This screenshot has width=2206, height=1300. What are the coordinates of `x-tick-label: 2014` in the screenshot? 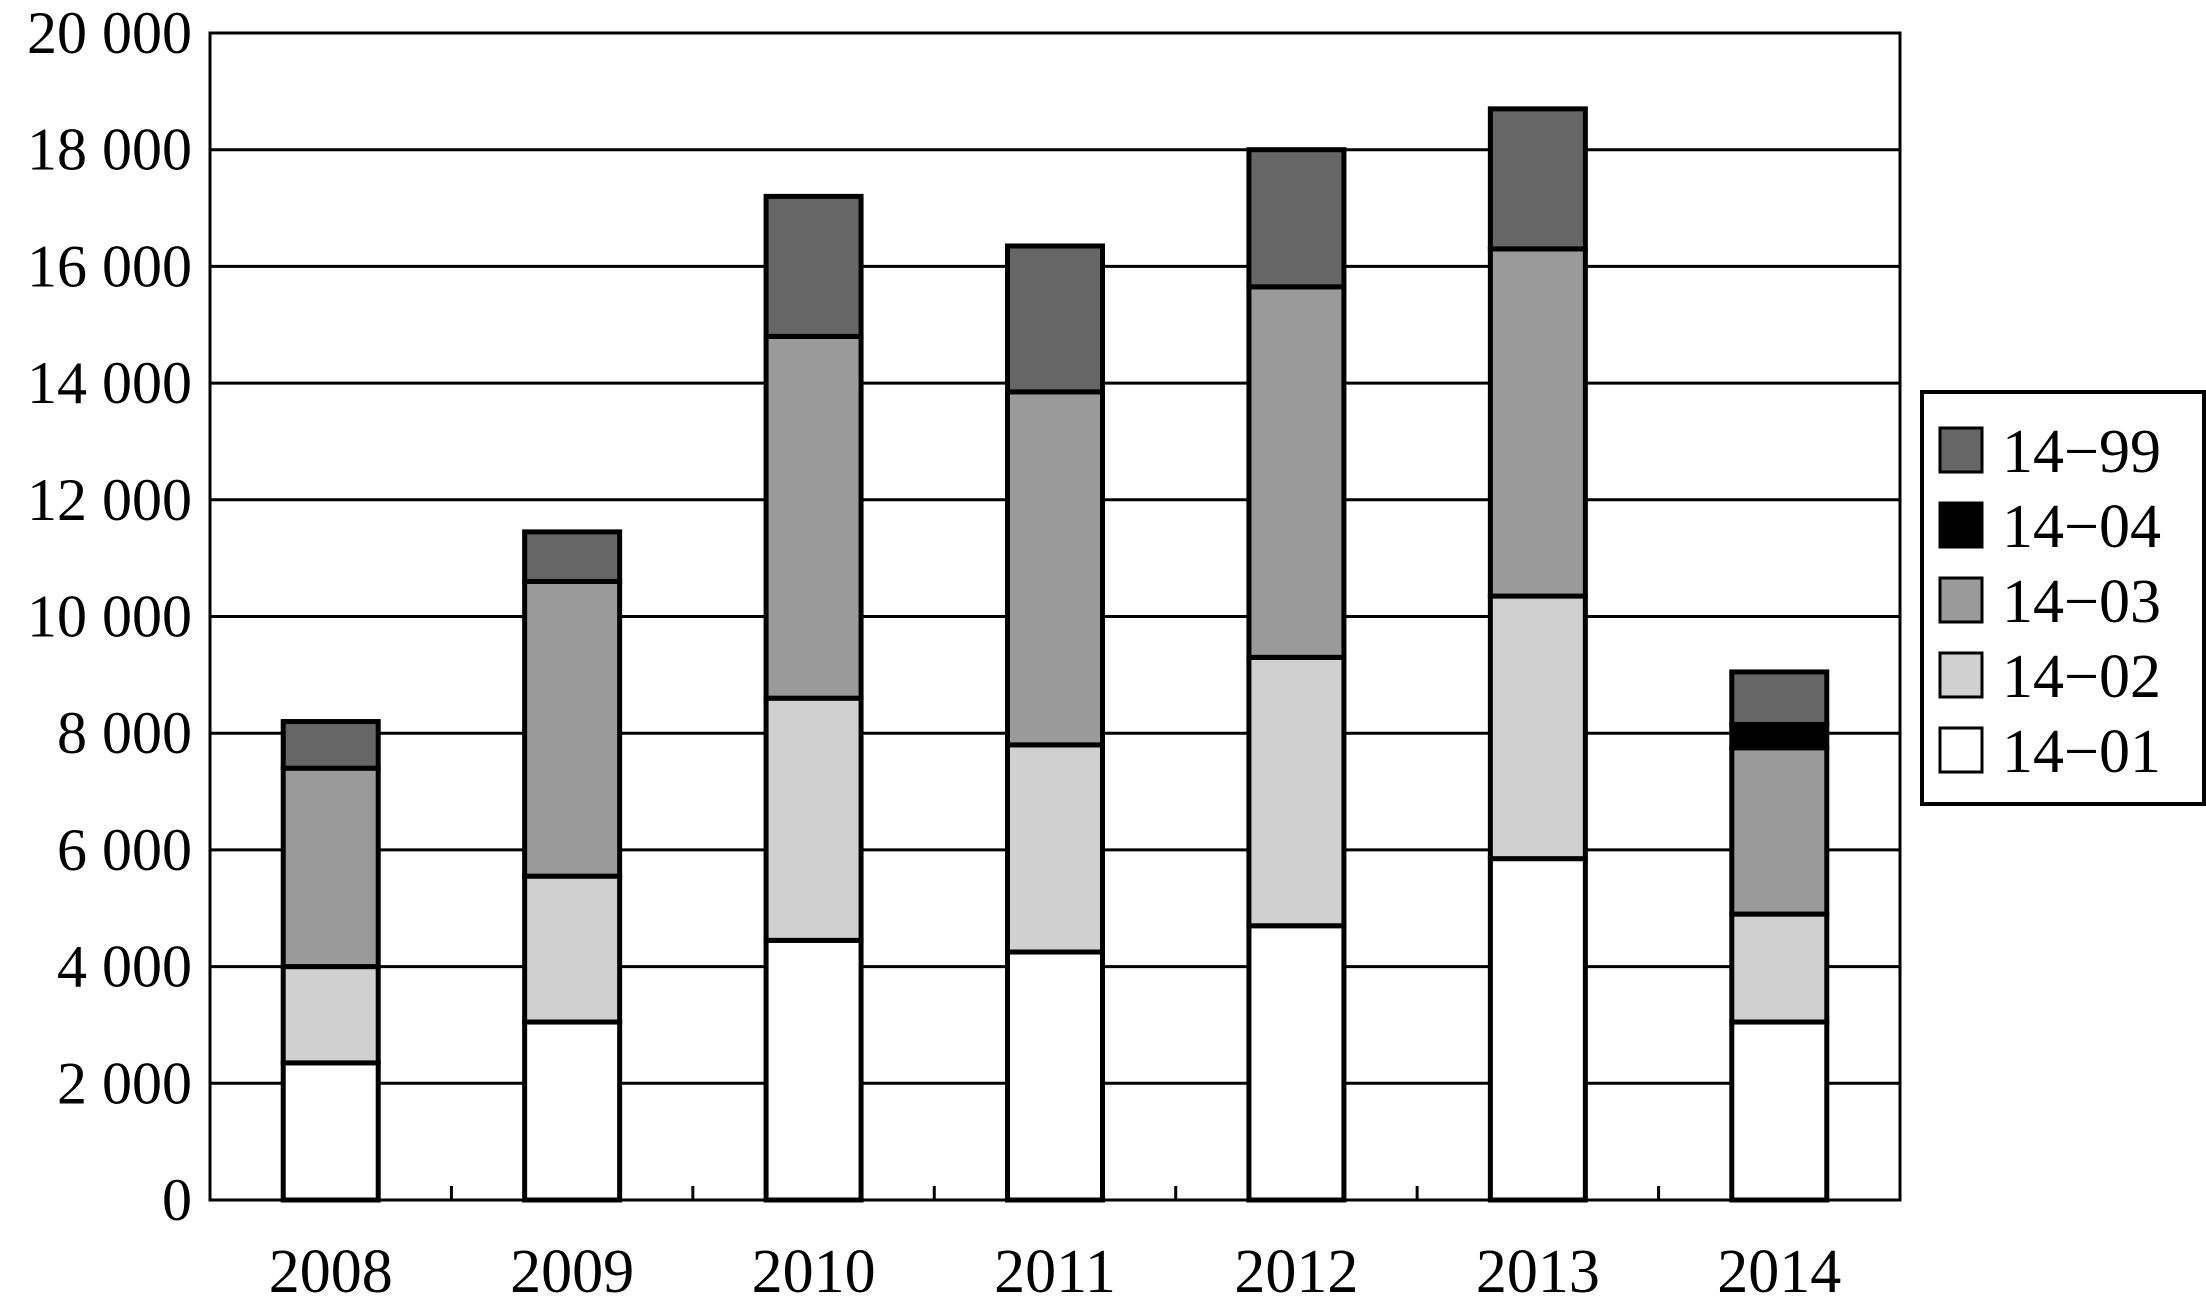 It's located at (1779, 1266).